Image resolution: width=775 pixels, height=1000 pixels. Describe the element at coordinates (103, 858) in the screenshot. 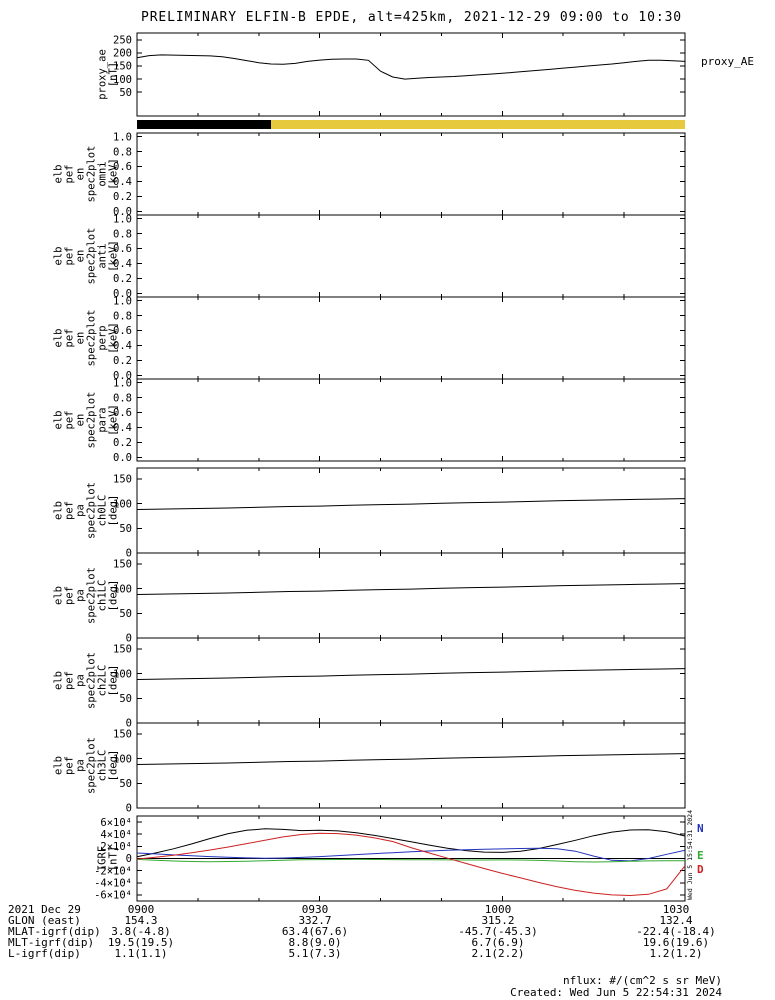

I see `y-axis-label: IGRF` at that location.